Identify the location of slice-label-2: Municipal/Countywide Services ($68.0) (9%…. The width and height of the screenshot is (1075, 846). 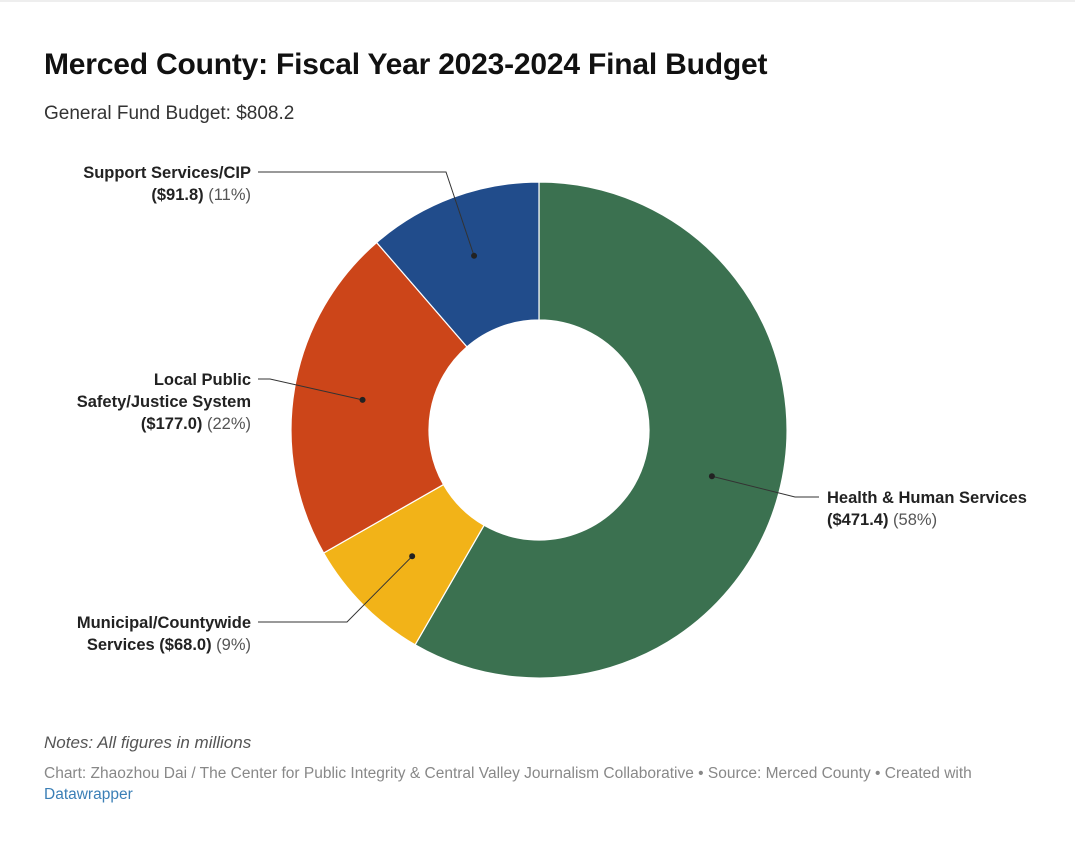
(164, 634).